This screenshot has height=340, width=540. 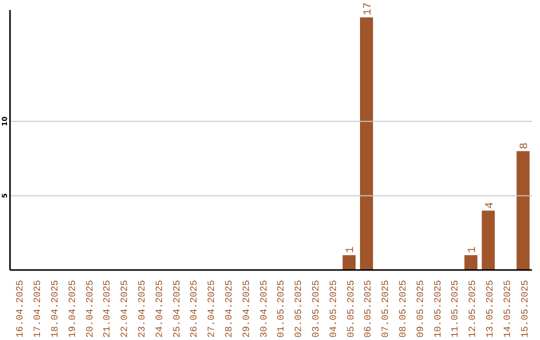 I want to click on x-tick-label: 19.04.2025, so click(x=72, y=309).